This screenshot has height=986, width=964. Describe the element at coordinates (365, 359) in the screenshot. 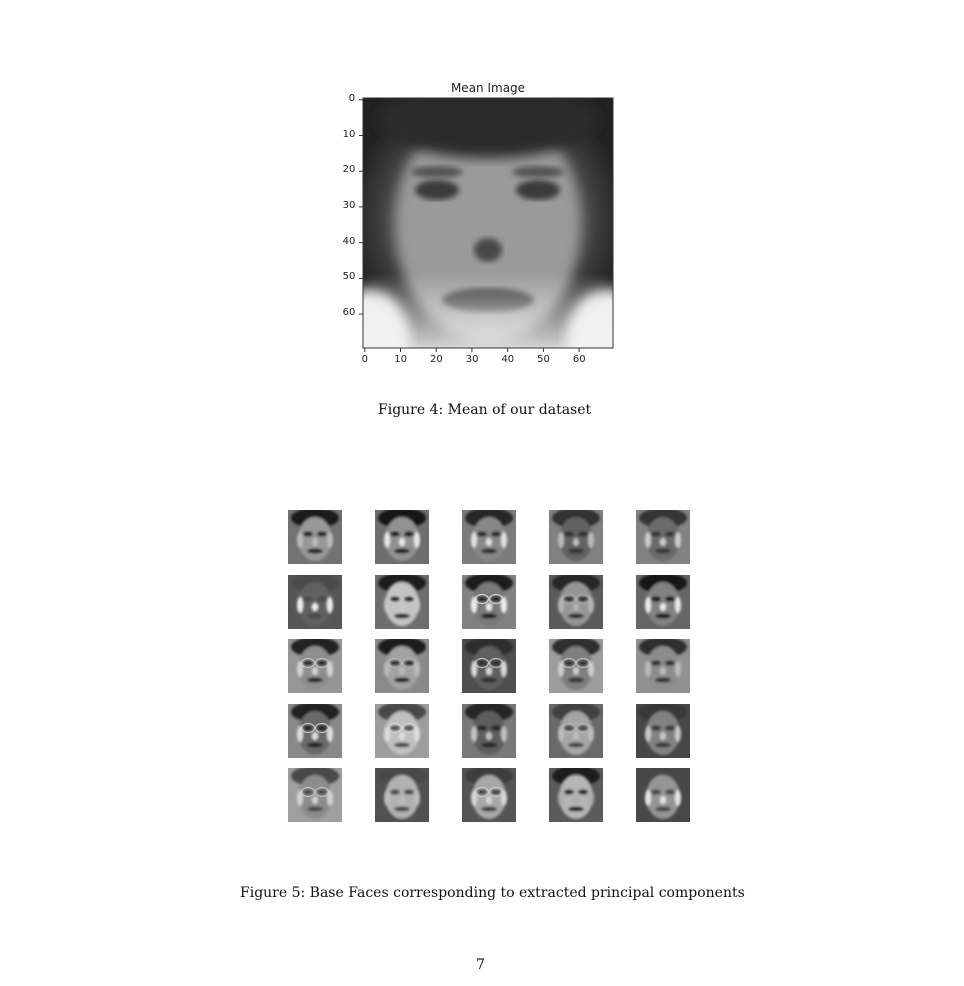

I see `x-tick-label: 0` at that location.